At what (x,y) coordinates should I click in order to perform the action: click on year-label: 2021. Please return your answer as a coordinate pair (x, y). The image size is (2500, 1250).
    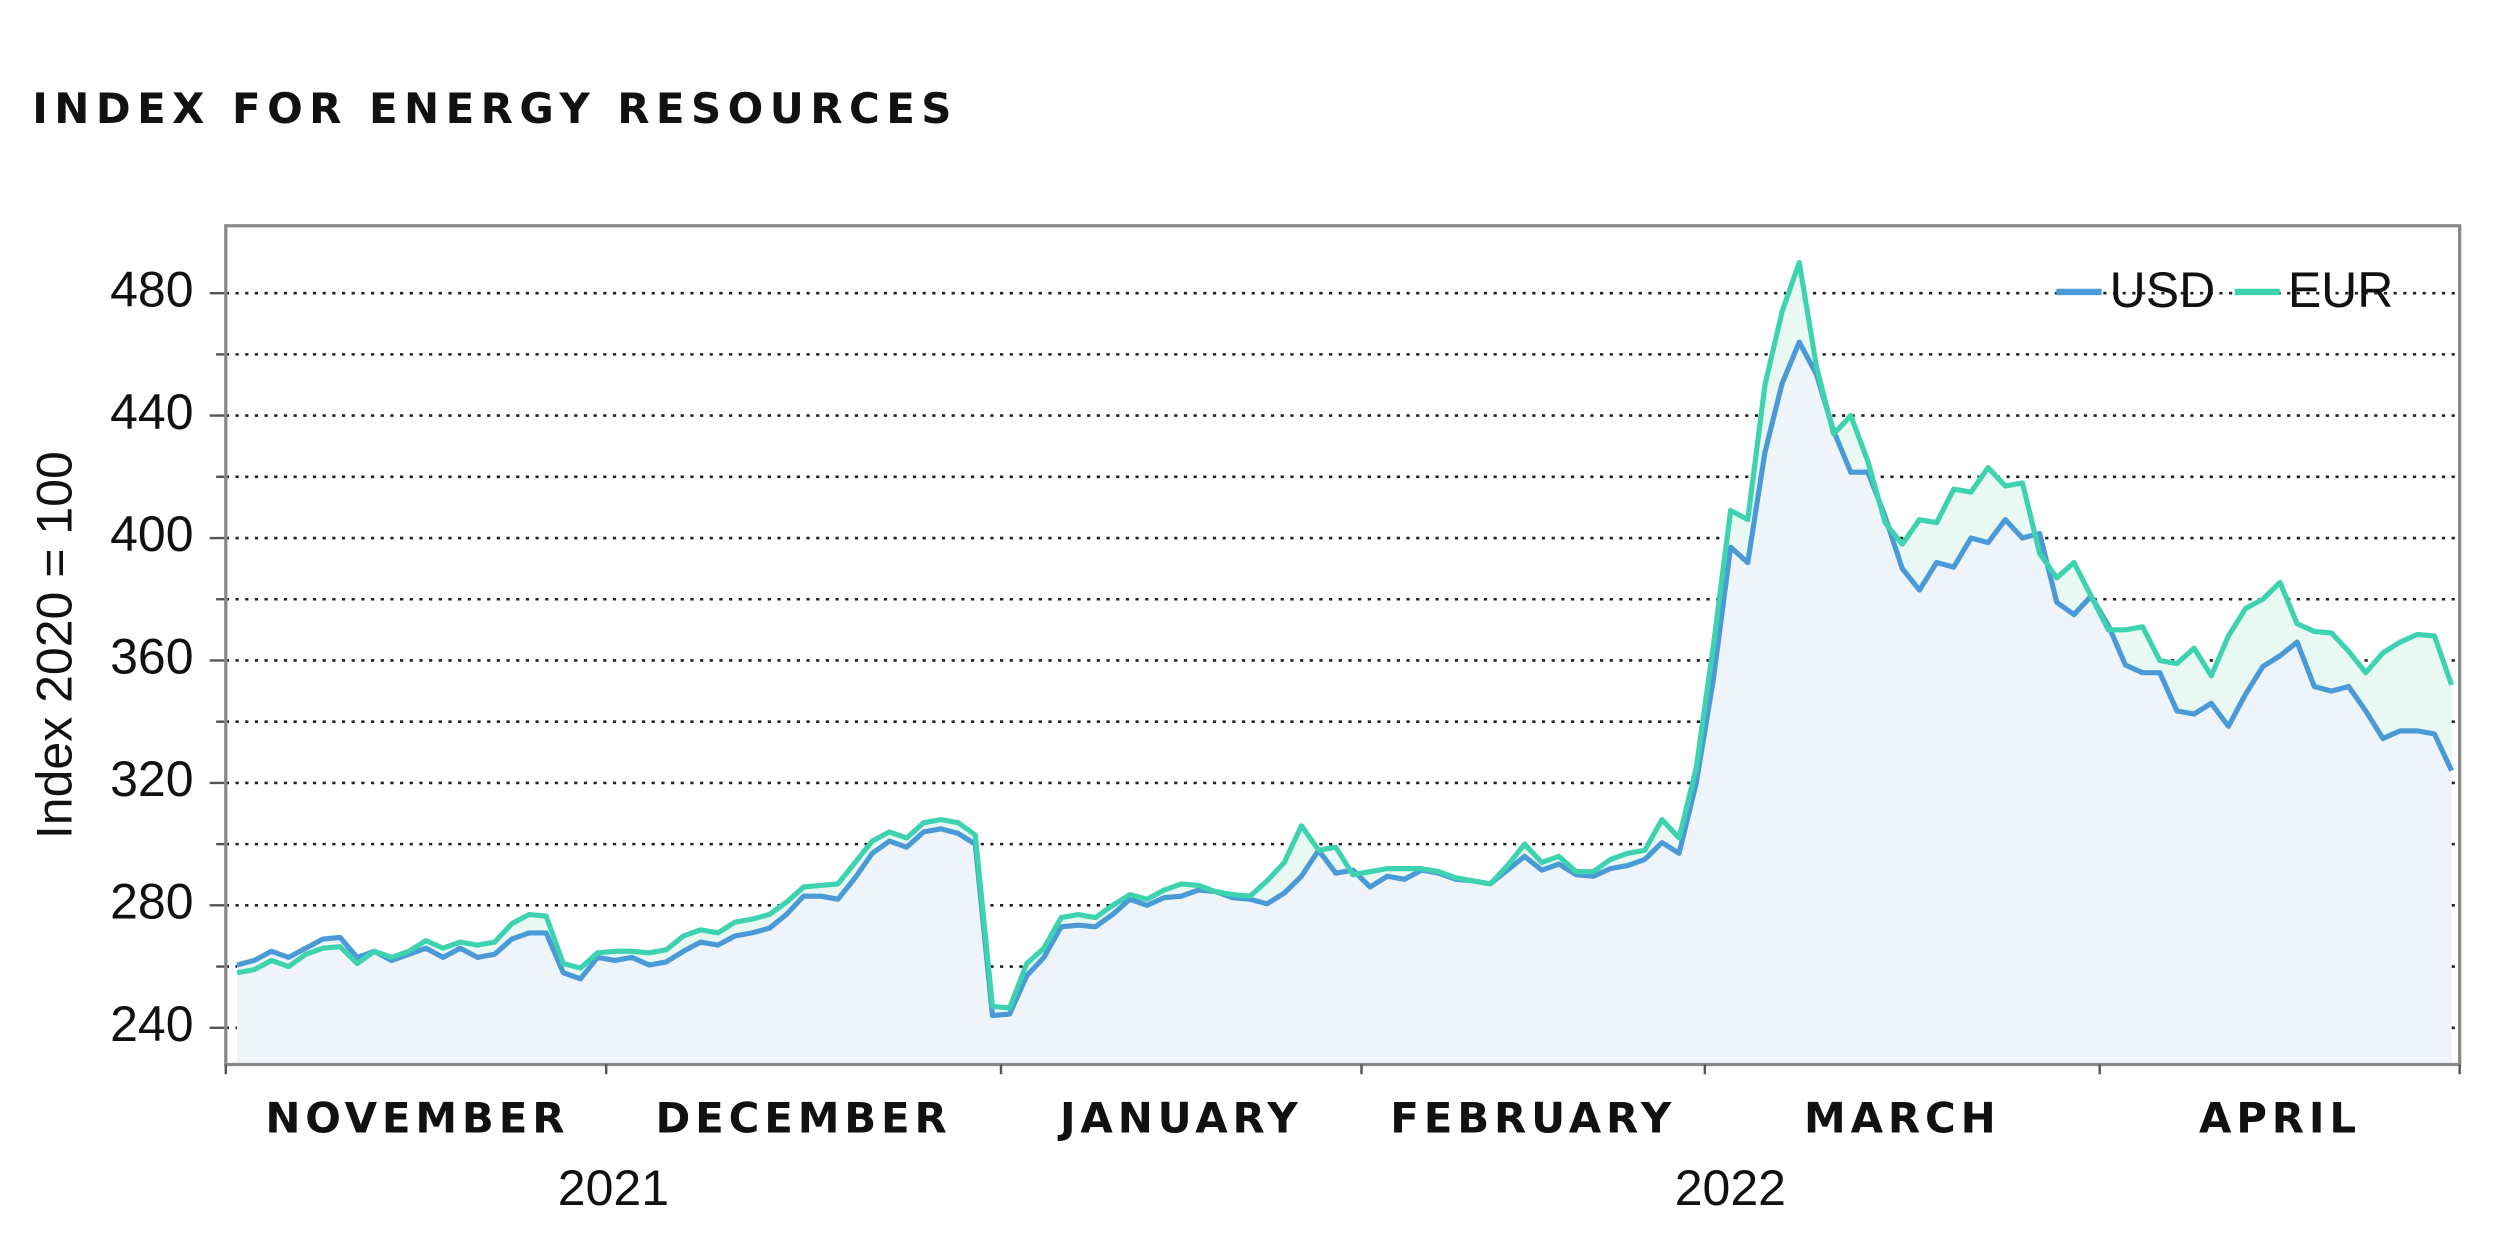
    Looking at the image, I should click on (613, 1188).